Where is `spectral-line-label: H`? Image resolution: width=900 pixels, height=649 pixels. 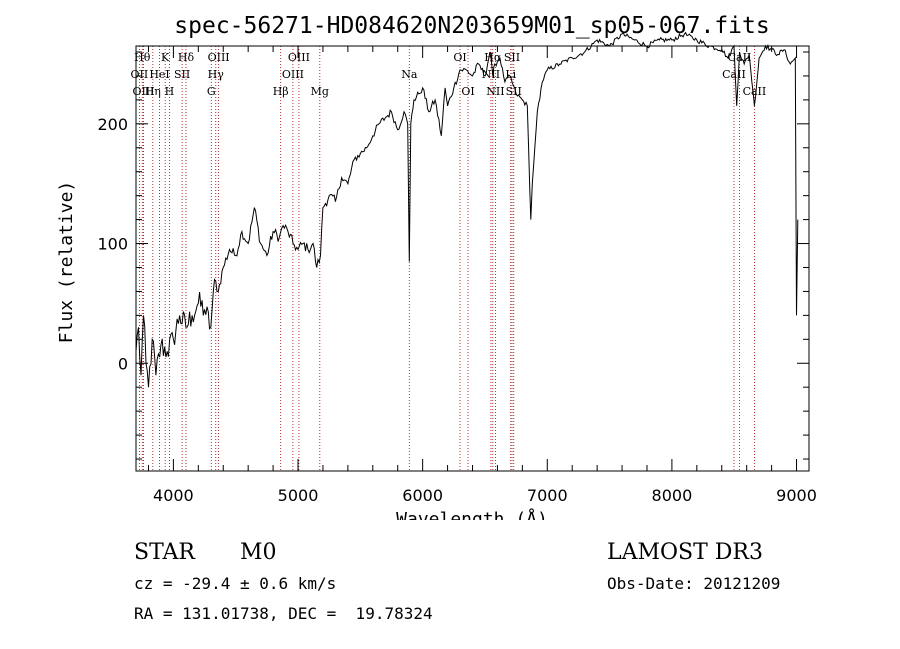
spectral-line-label: H is located at coordinates (170, 91).